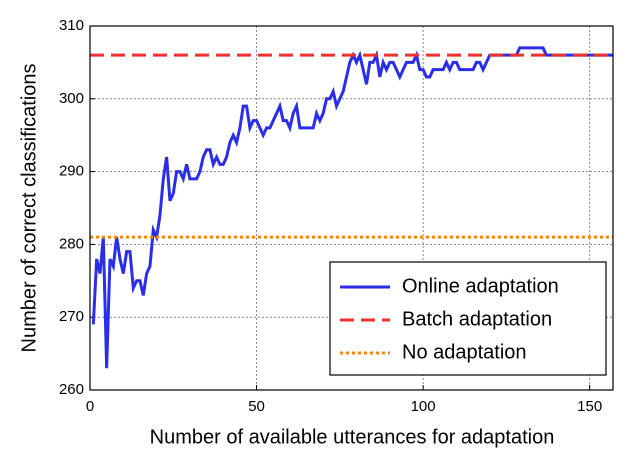  Describe the element at coordinates (423, 406) in the screenshot. I see `x-tick-label: 100` at that location.